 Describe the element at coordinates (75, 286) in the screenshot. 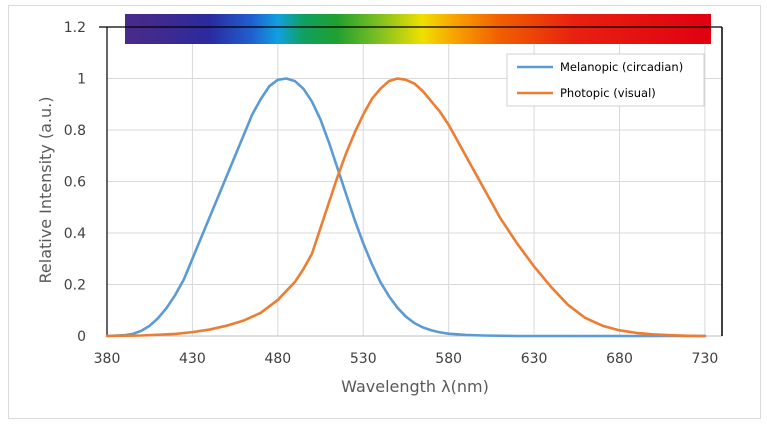

I see `y-tick-label-1: 0.2` at that location.